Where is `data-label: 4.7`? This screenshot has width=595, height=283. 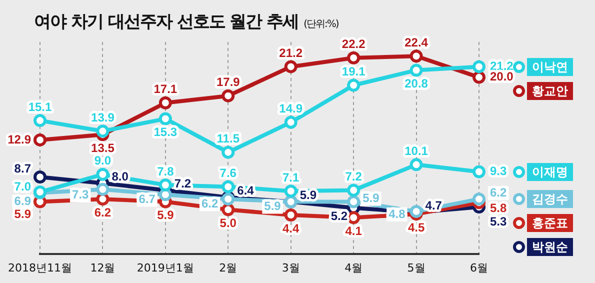
data-label: 4.7 is located at coordinates (433, 205).